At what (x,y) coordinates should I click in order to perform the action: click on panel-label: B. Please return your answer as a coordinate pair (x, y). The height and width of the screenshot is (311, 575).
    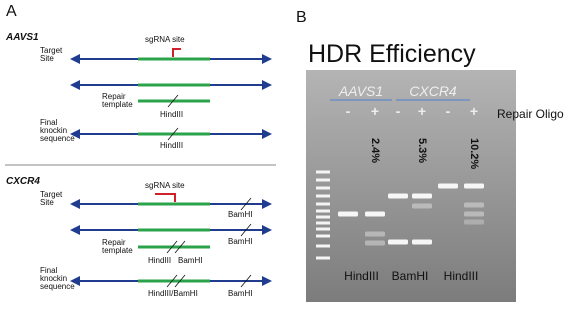
    Looking at the image, I should click on (301, 17).